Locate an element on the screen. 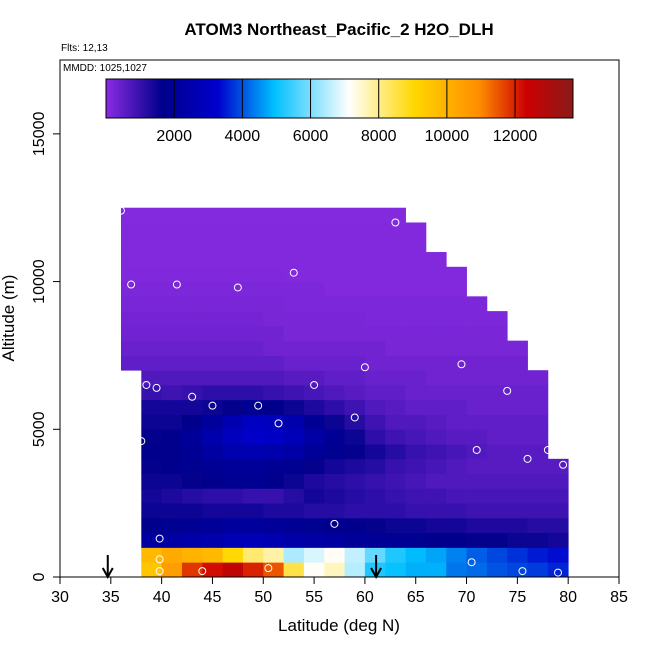 The image size is (650, 650). arrow-marker is located at coordinates (107, 567).